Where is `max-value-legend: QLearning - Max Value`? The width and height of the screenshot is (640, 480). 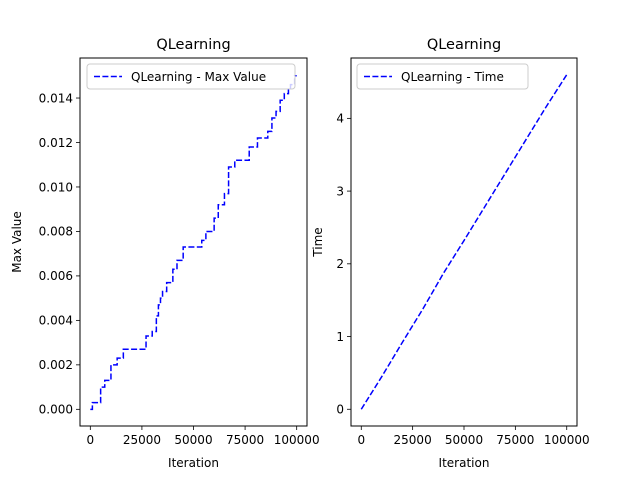
max-value-legend: QLearning - Max Value is located at coordinates (191, 76).